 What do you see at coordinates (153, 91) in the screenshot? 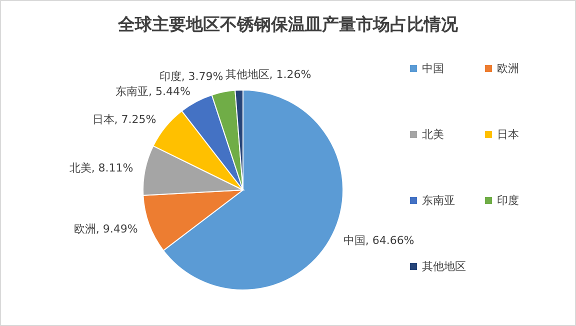
I see `data-label: 东南亚, 5.44%` at bounding box center [153, 91].